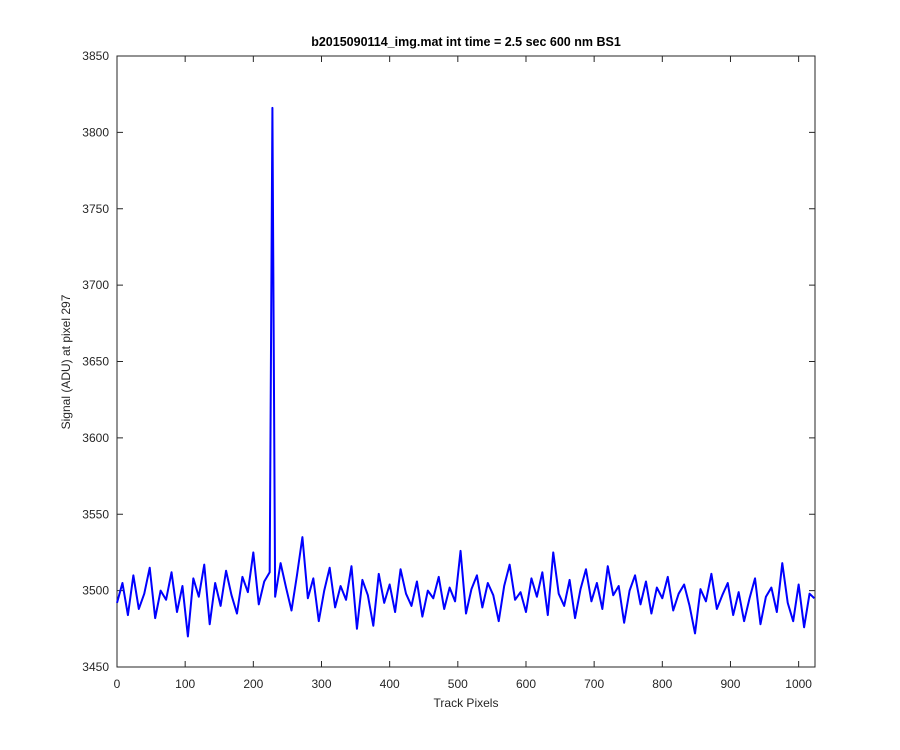  What do you see at coordinates (95, 591) in the screenshot?
I see `y-tick-label: 3500` at bounding box center [95, 591].